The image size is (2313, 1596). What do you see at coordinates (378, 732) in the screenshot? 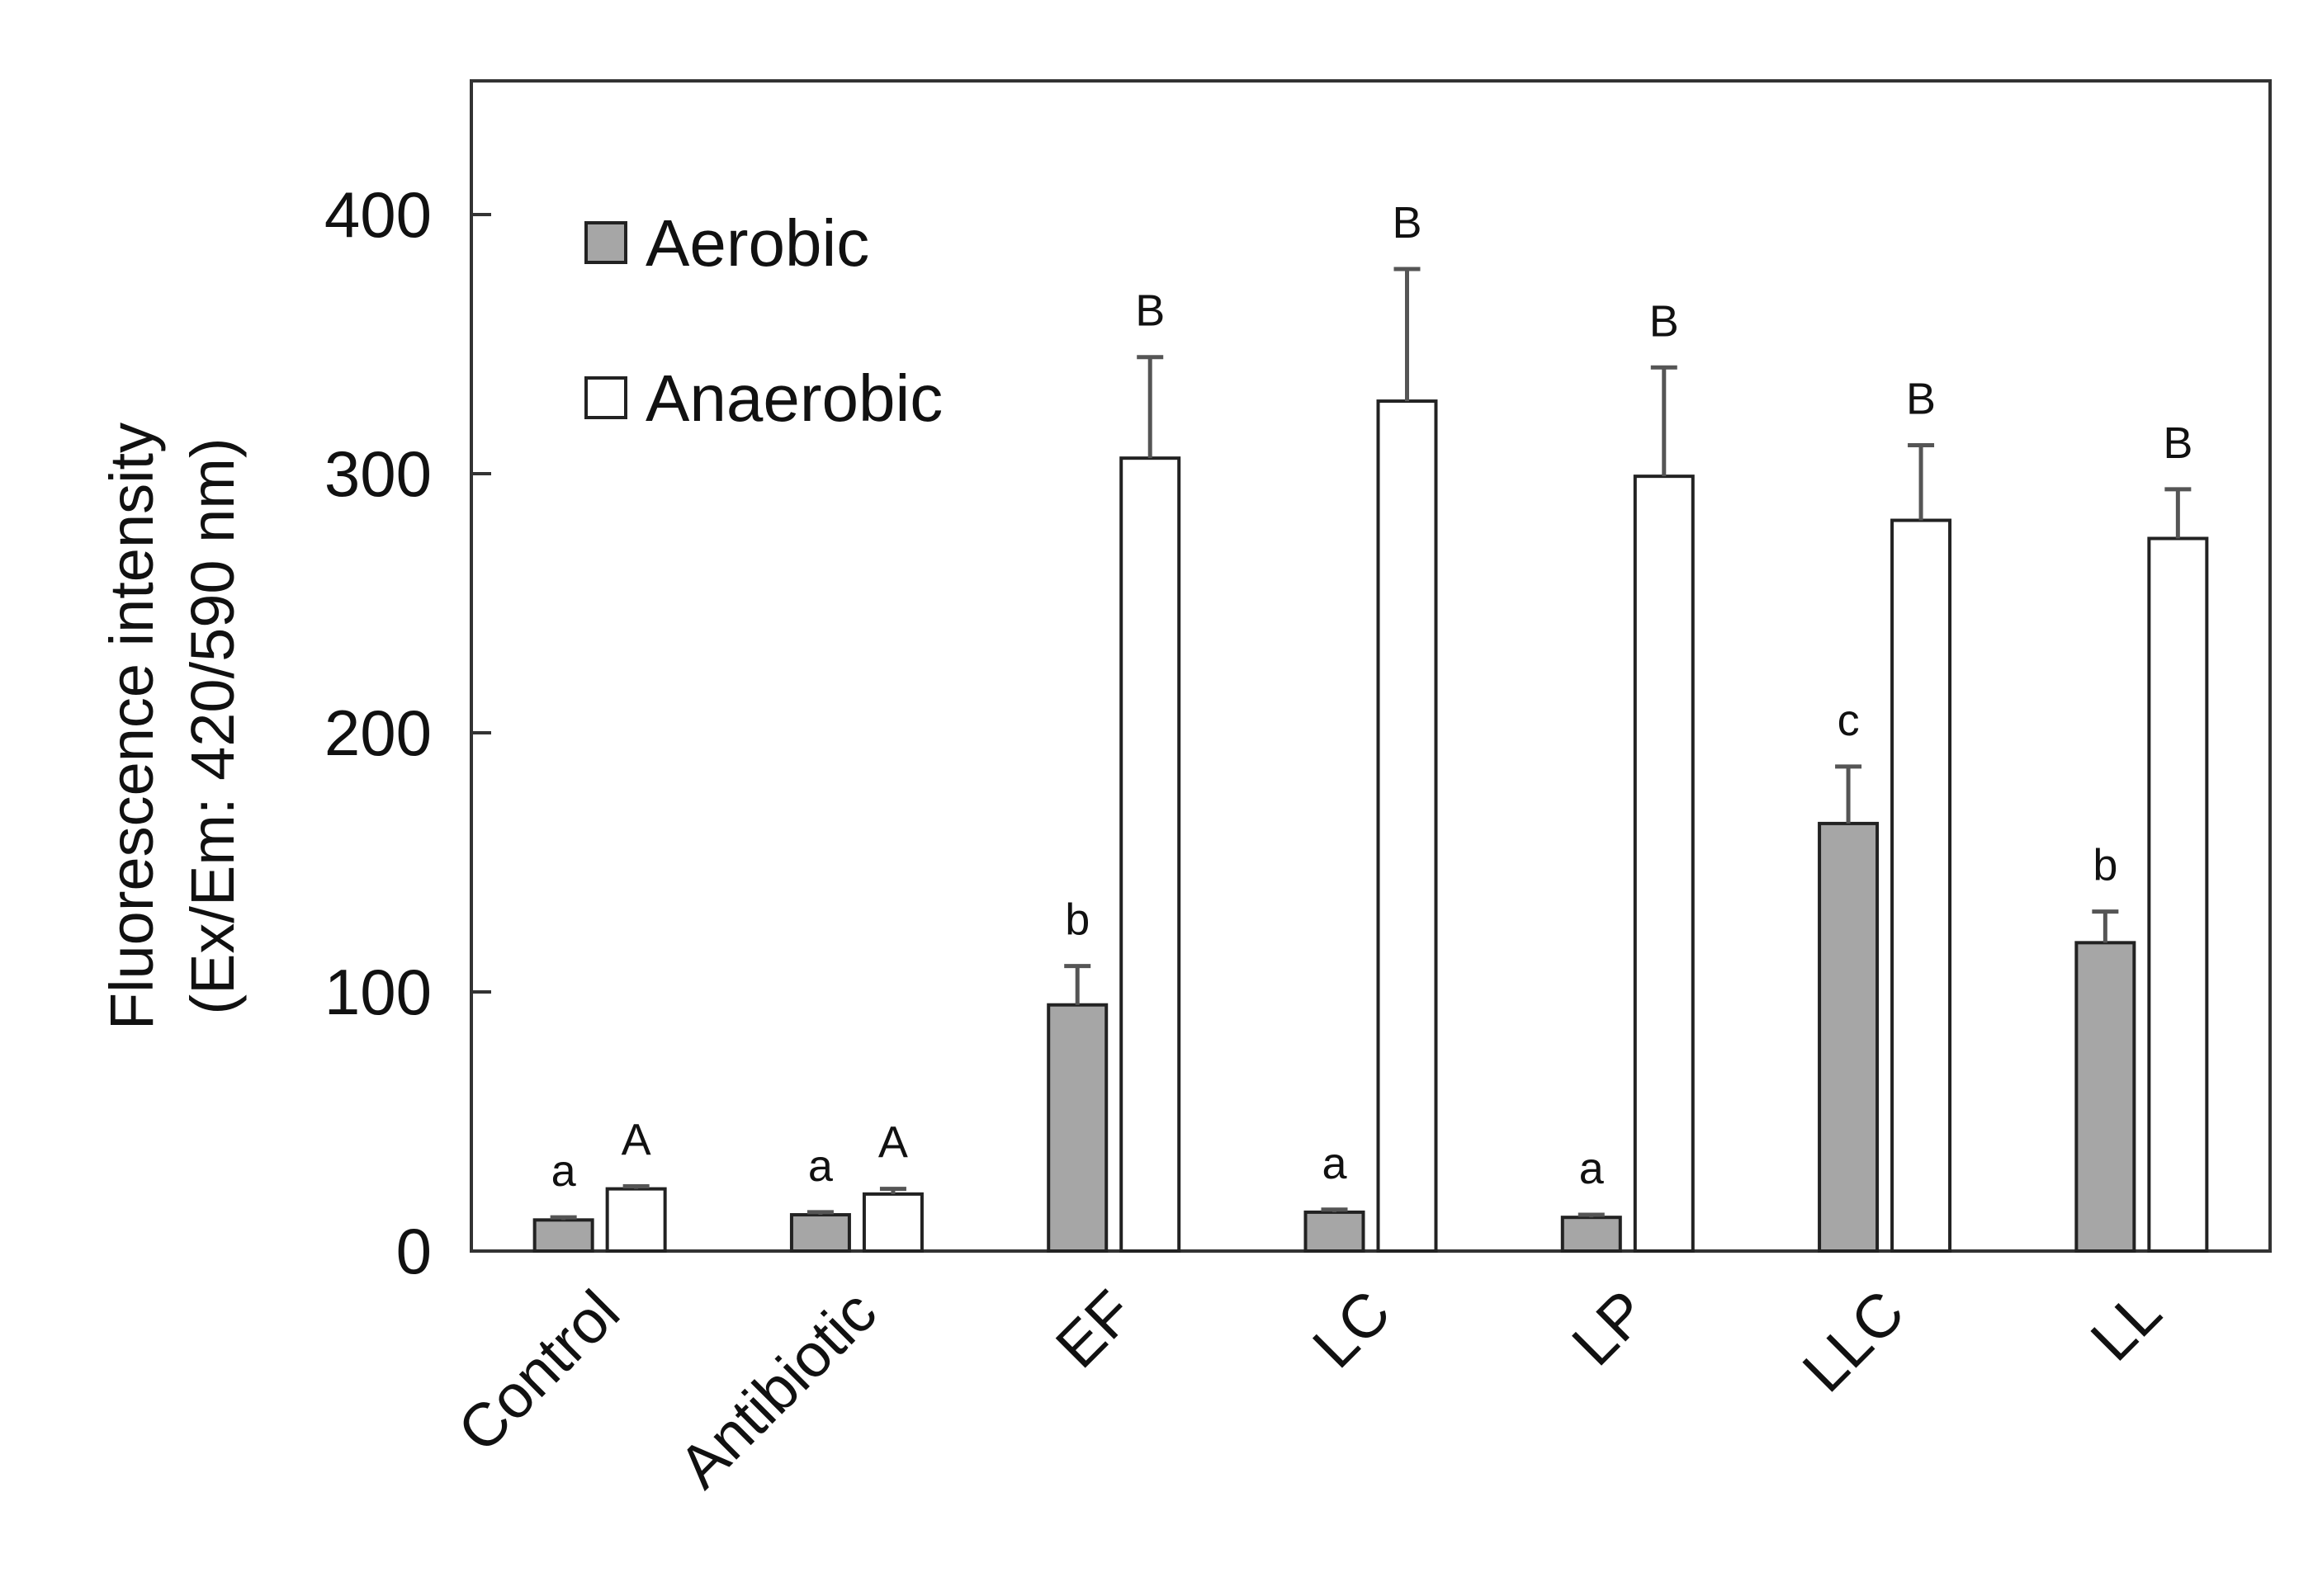
I see `y-tick-label: 200` at bounding box center [378, 732].